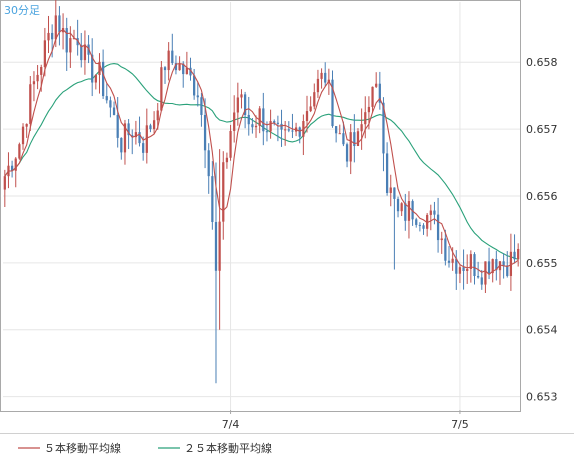 Image resolution: width=574 pixels, height=462 pixels. What do you see at coordinates (542, 129) in the screenshot?
I see `y-tick-label: 0.657` at bounding box center [542, 129].